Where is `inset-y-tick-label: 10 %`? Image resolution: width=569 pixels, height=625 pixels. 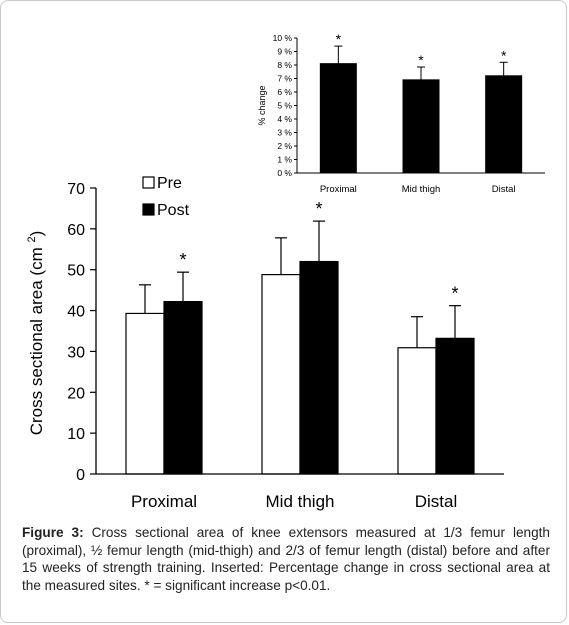 inset-y-tick-label: 10 % is located at coordinates (283, 38).